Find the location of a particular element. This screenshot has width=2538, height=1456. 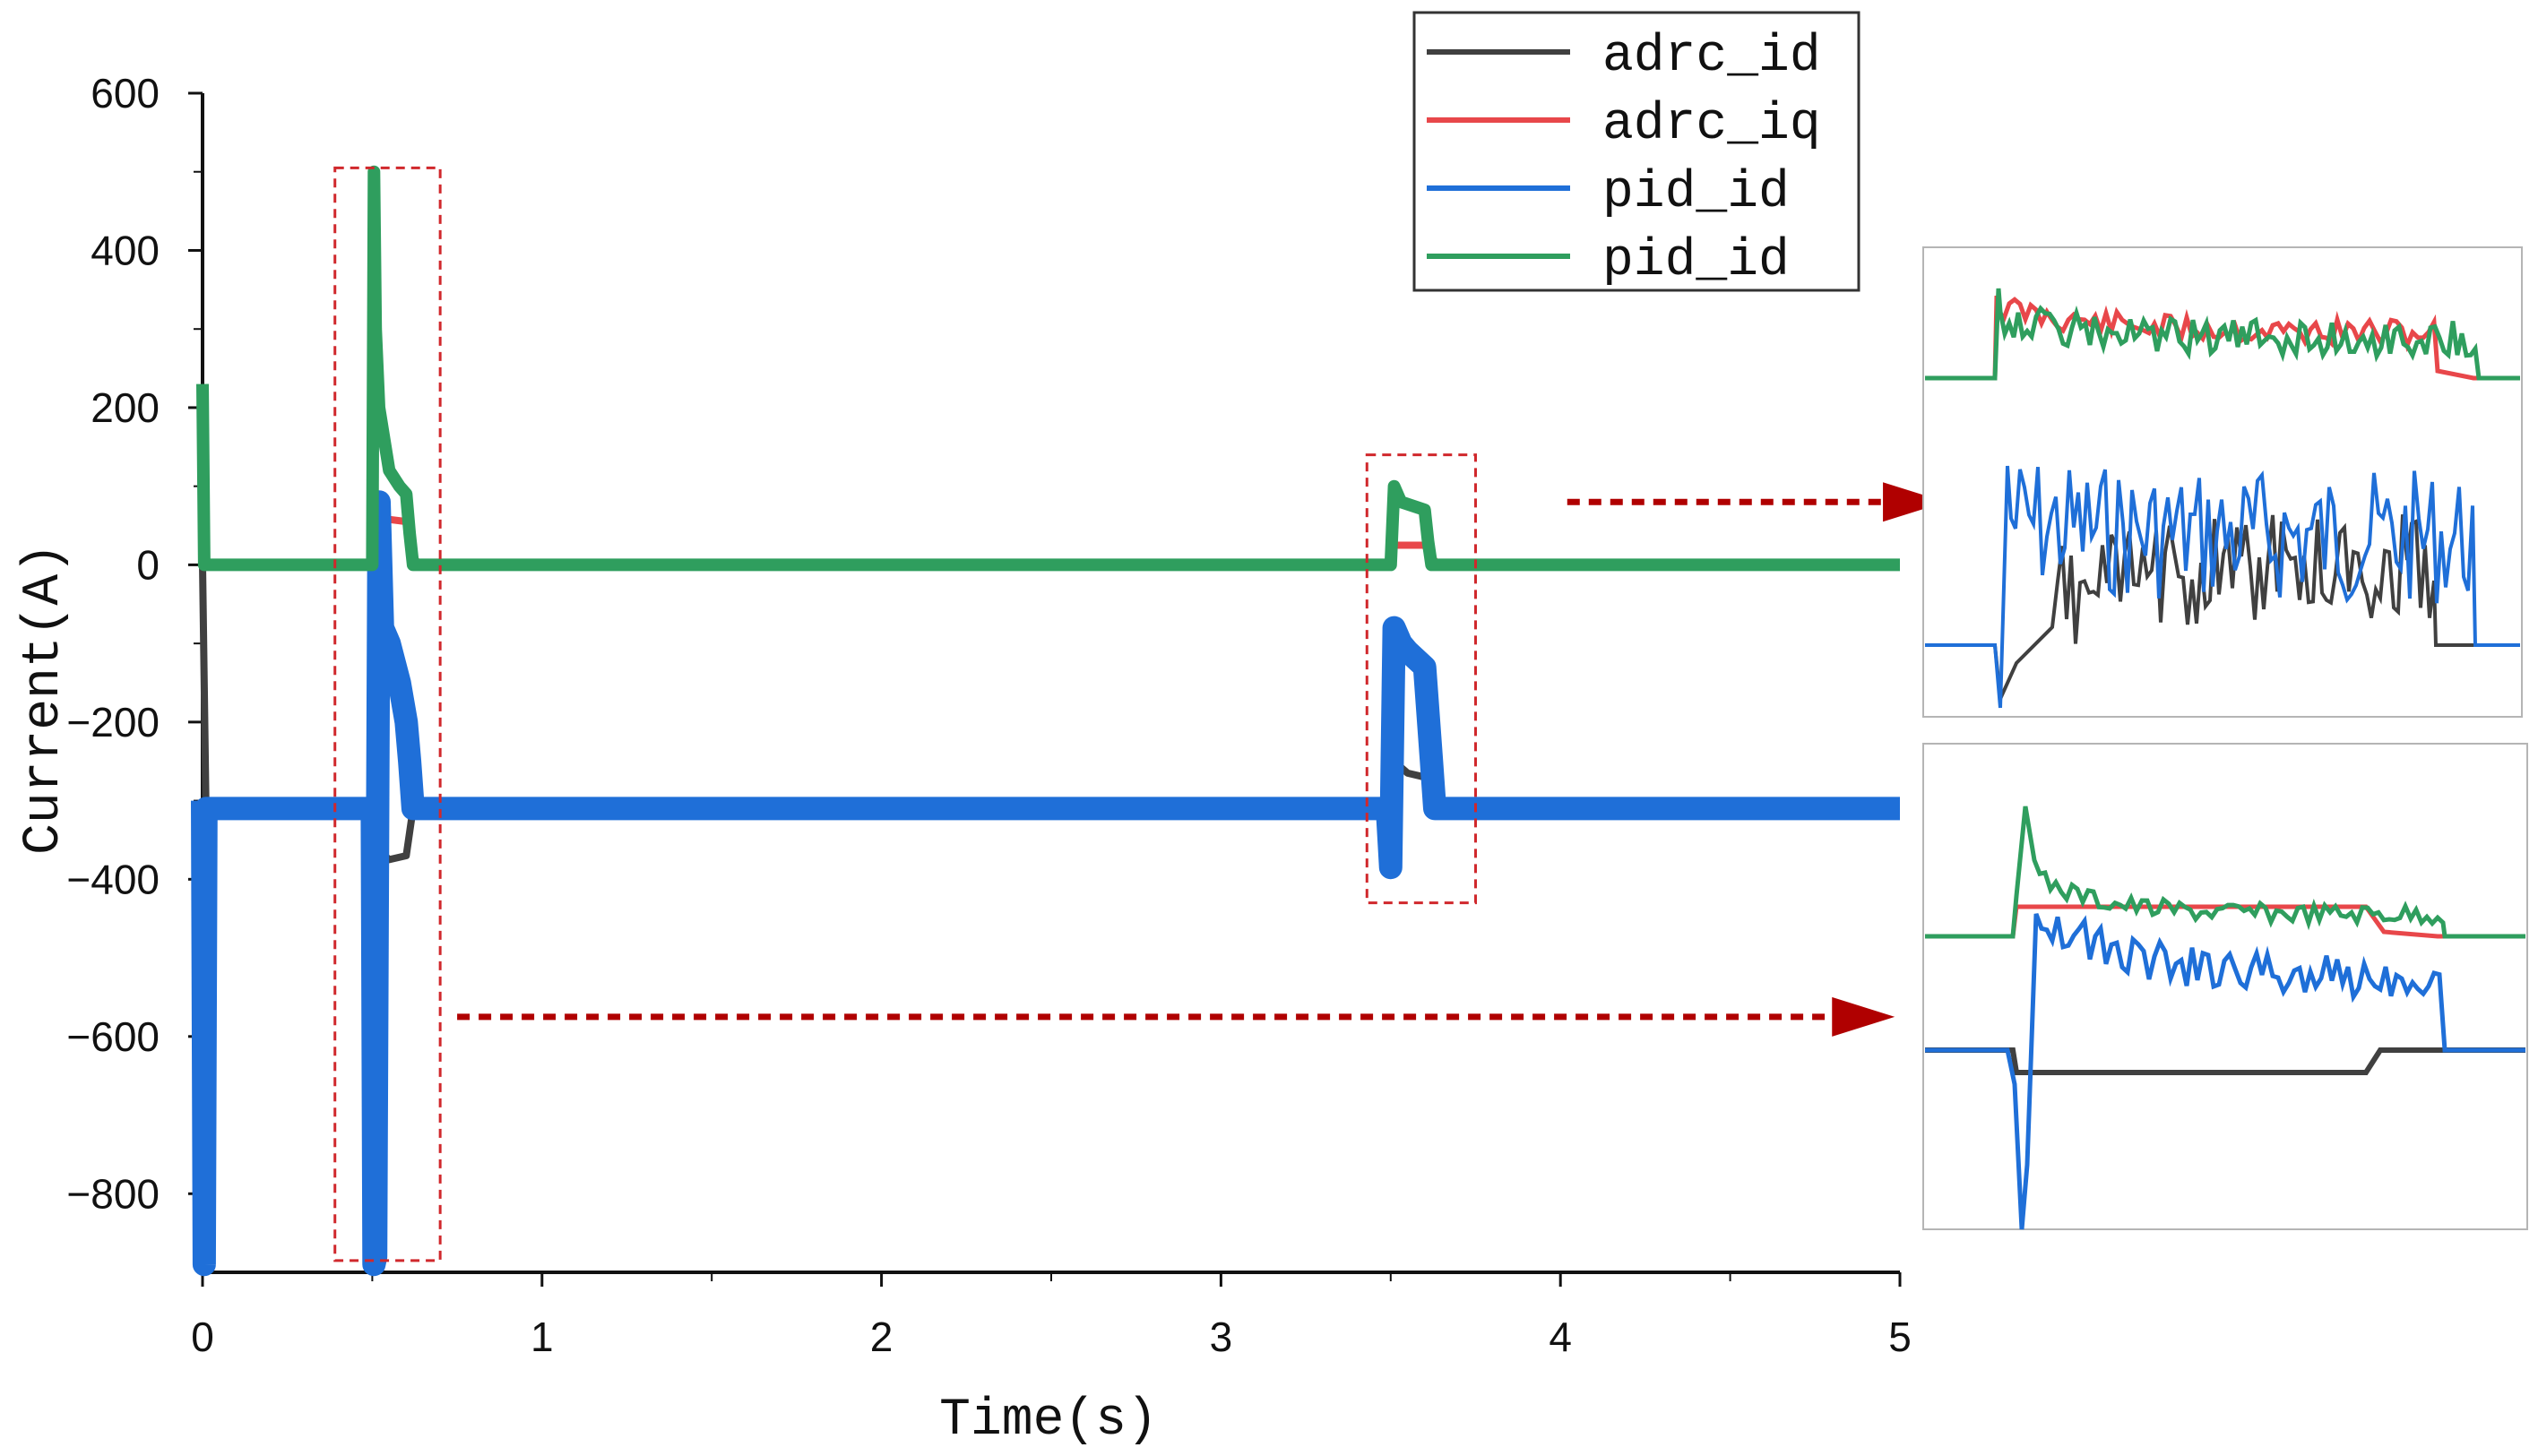

y-axis-title: Current(A) is located at coordinates (44, 699).